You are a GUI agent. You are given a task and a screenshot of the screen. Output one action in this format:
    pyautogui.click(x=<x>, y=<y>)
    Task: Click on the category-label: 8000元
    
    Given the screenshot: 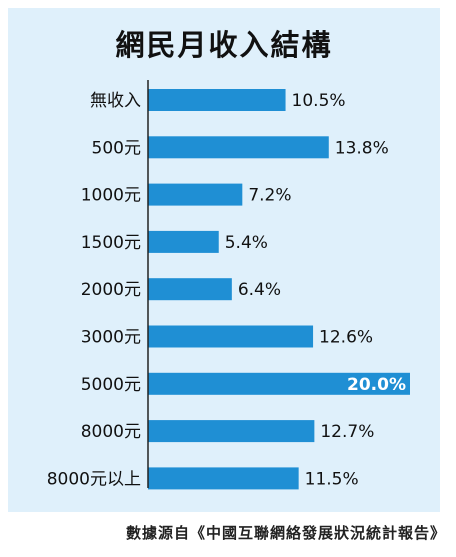 What is the action you would take?
    pyautogui.click(x=111, y=432)
    